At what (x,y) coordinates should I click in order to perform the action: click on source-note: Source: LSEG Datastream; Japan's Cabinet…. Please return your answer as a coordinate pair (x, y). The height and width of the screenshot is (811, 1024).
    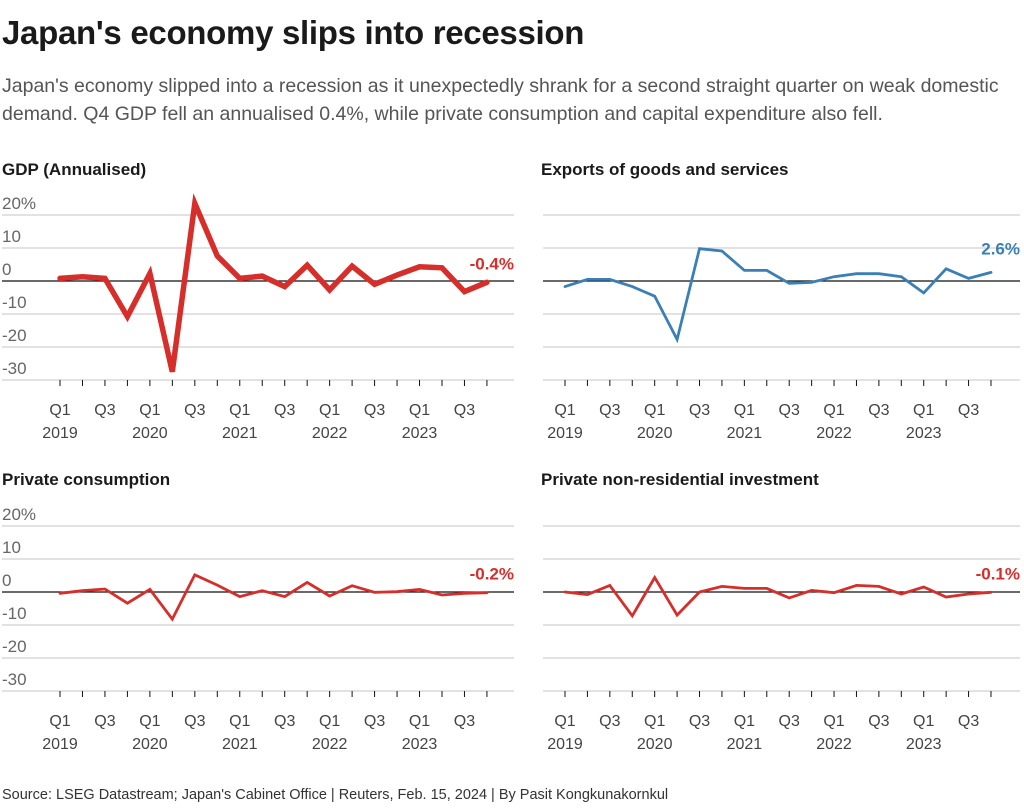
    Looking at the image, I should click on (335, 795).